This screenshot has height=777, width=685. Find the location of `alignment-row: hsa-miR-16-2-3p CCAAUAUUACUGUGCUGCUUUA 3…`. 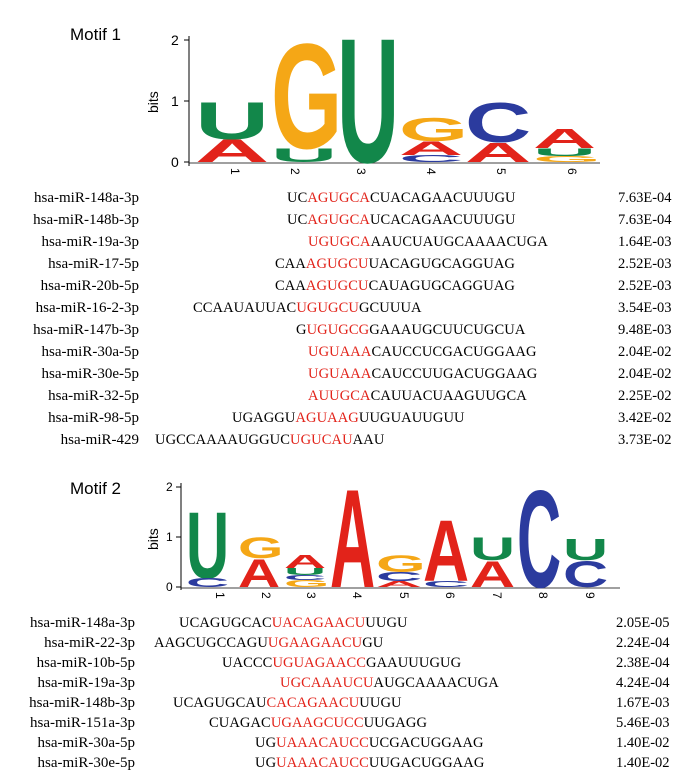

alignment-row: hsa-miR-16-2-3p CCAAUAUUACUGUGCUGCUUUA 3… is located at coordinates (342, 311).